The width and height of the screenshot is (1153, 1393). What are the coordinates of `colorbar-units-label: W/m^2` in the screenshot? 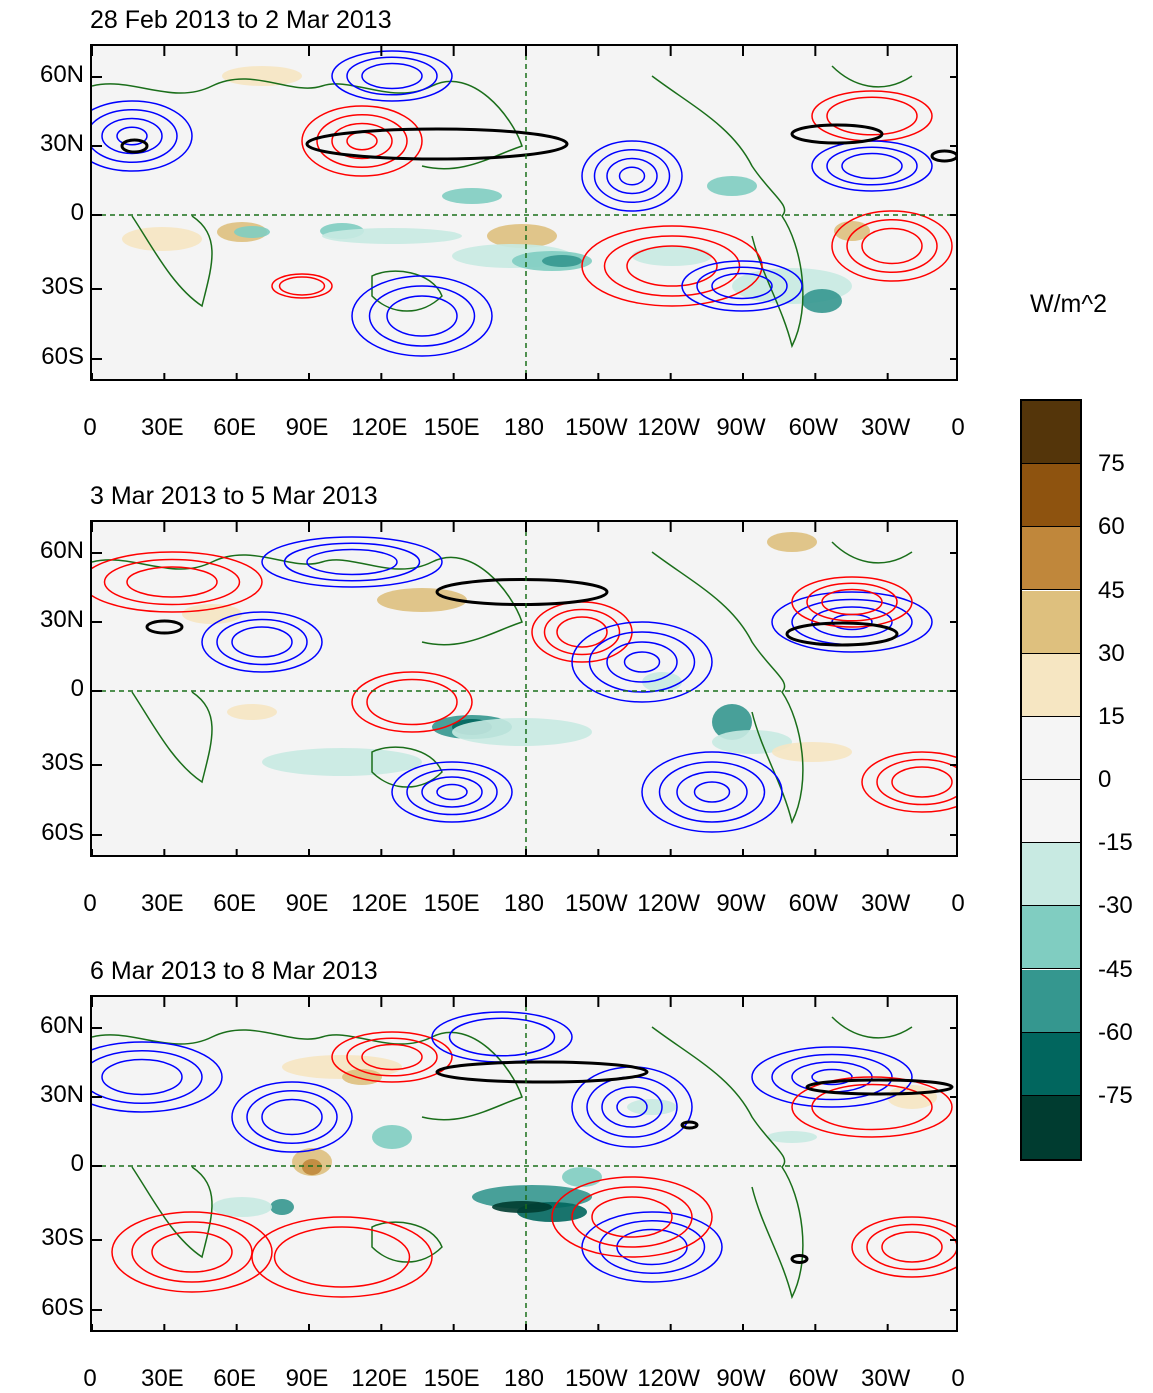 It's located at (1069, 304).